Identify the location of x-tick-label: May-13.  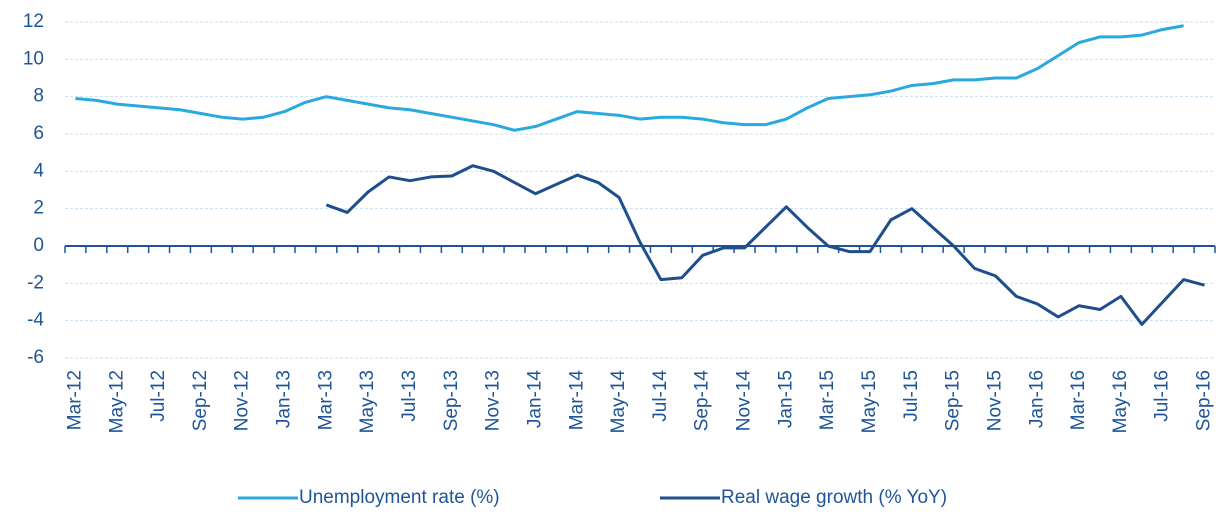
(367, 401).